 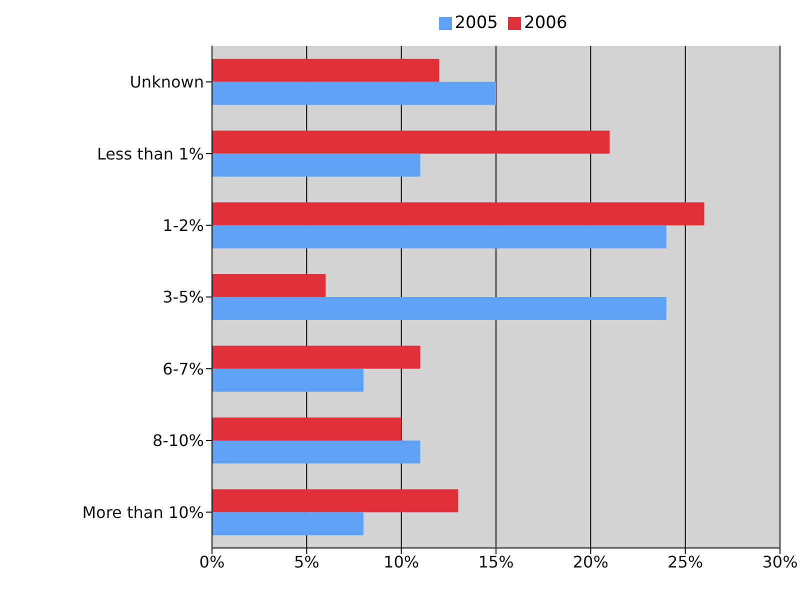 What do you see at coordinates (590, 562) in the screenshot?
I see `x-tick-label: 20%` at bounding box center [590, 562].